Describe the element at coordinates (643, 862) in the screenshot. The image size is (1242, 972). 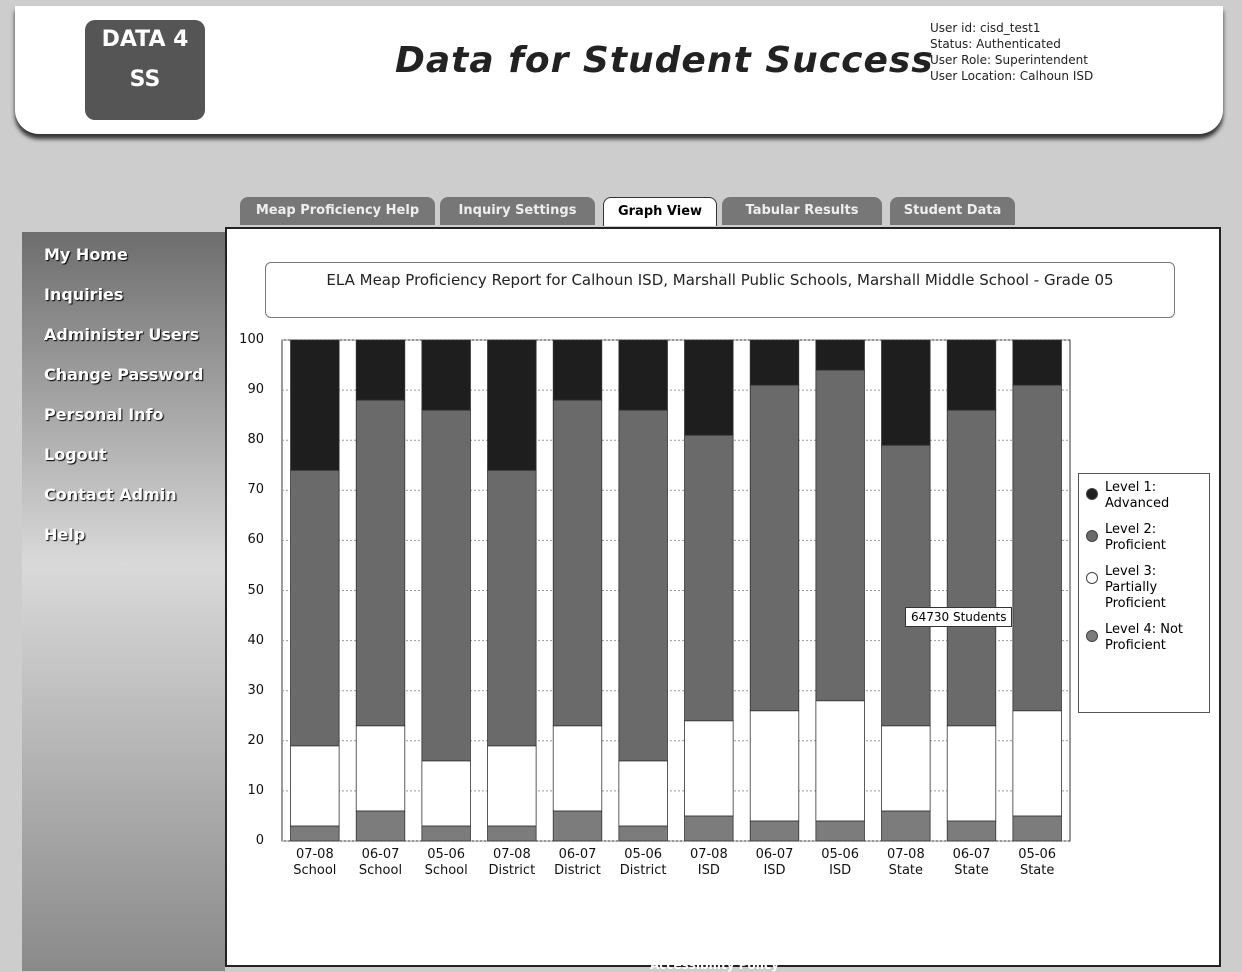
I see `x-tick-label: 05-06 District` at that location.